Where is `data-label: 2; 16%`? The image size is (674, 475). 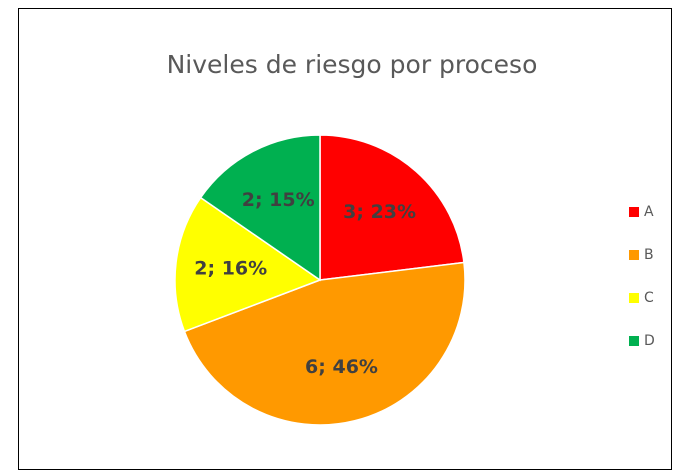 data-label: 2; 16% is located at coordinates (230, 269).